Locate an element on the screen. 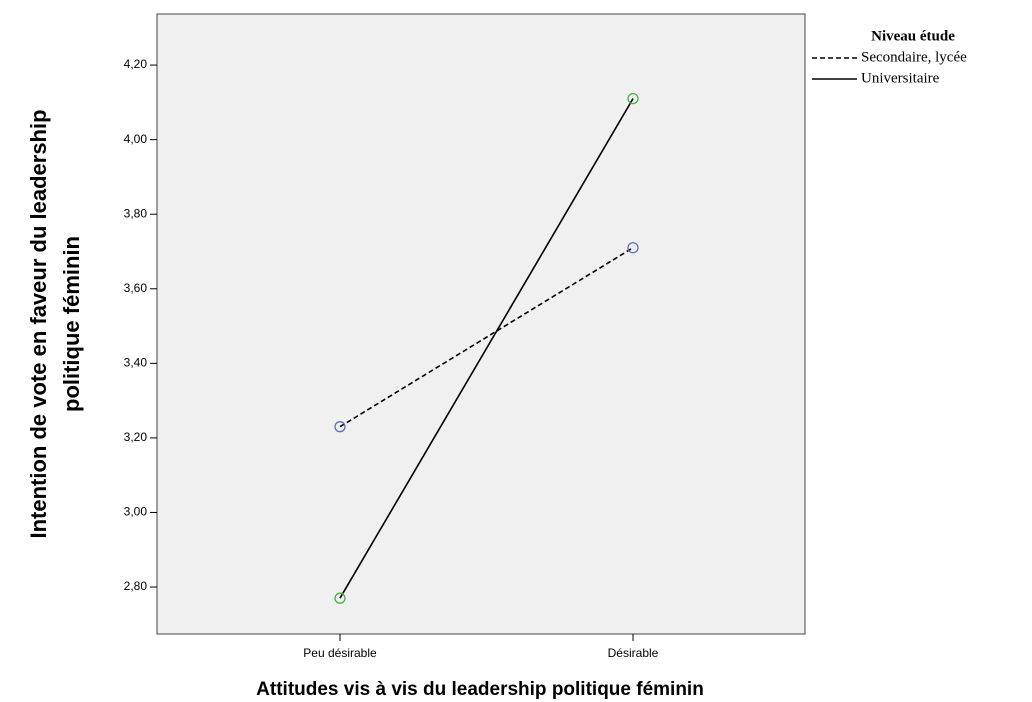 The width and height of the screenshot is (1032, 702). legend-title: Niveau étude is located at coordinates (913, 36).